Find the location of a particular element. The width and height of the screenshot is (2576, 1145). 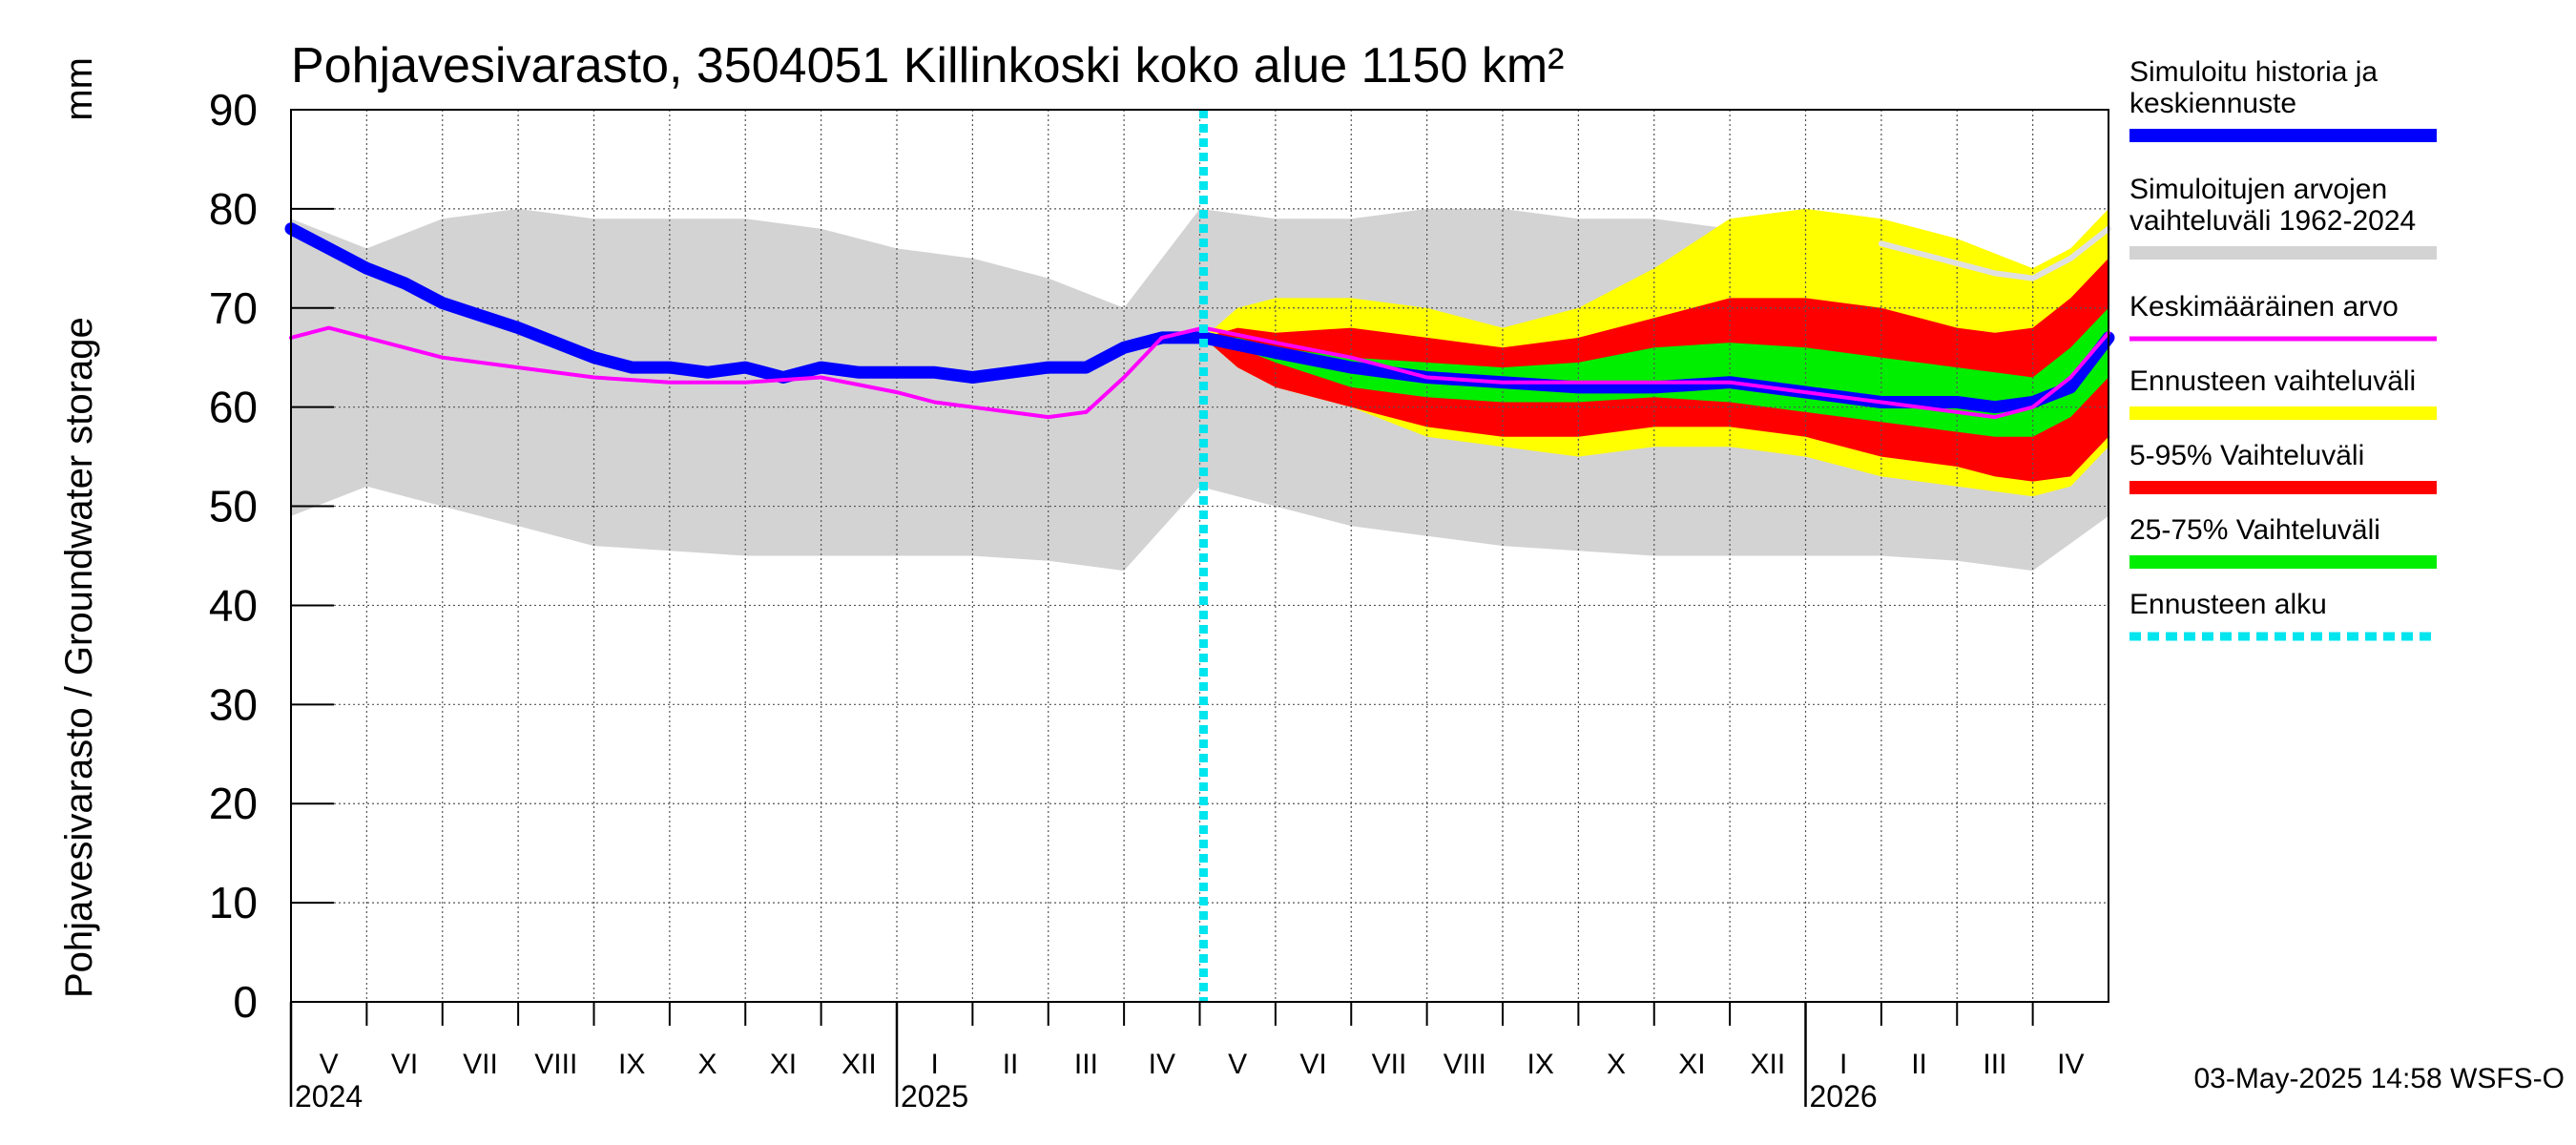

y-tick-label: 10 is located at coordinates (233, 903).